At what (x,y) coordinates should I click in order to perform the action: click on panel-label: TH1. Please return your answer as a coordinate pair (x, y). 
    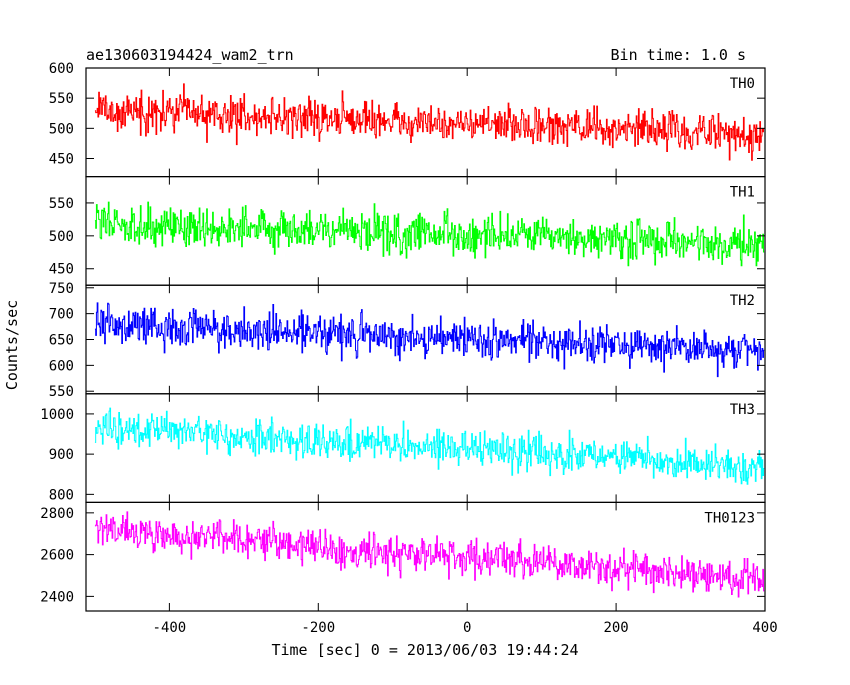
    Looking at the image, I should click on (742, 193).